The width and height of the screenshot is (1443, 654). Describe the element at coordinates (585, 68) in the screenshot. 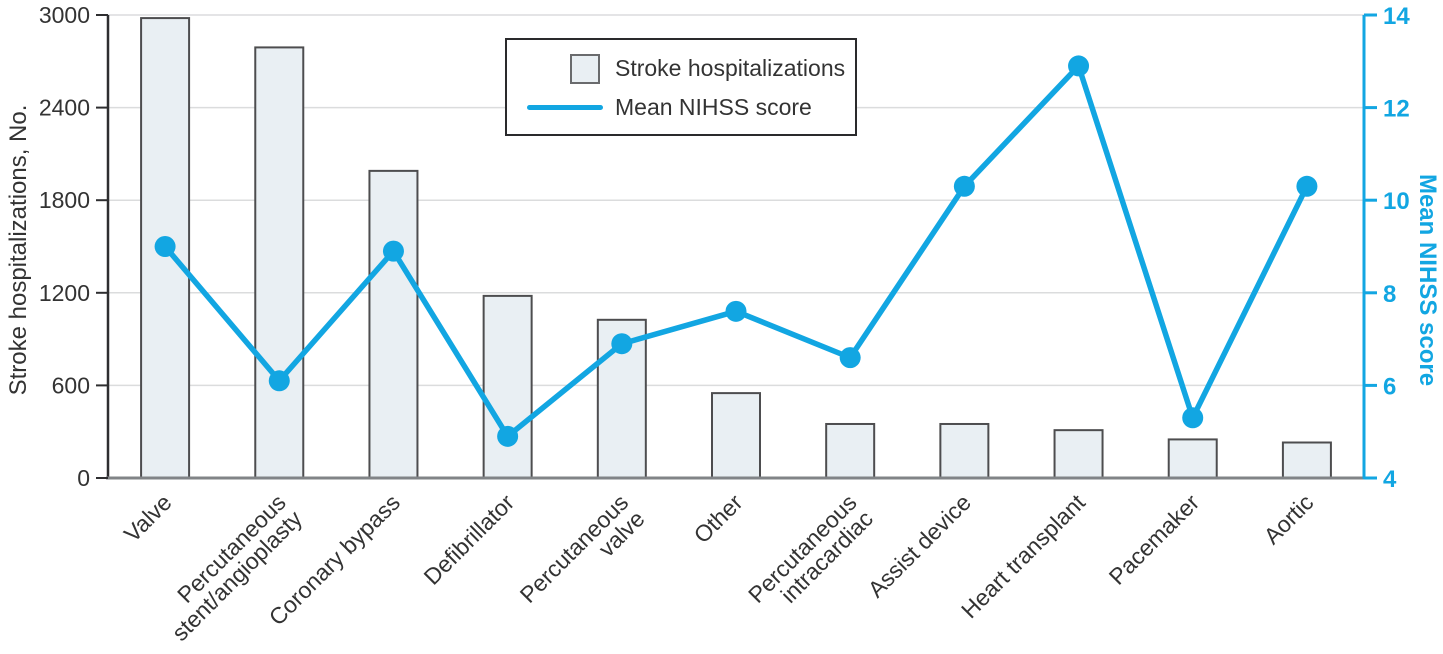

I see `bar-swatch-icon` at that location.